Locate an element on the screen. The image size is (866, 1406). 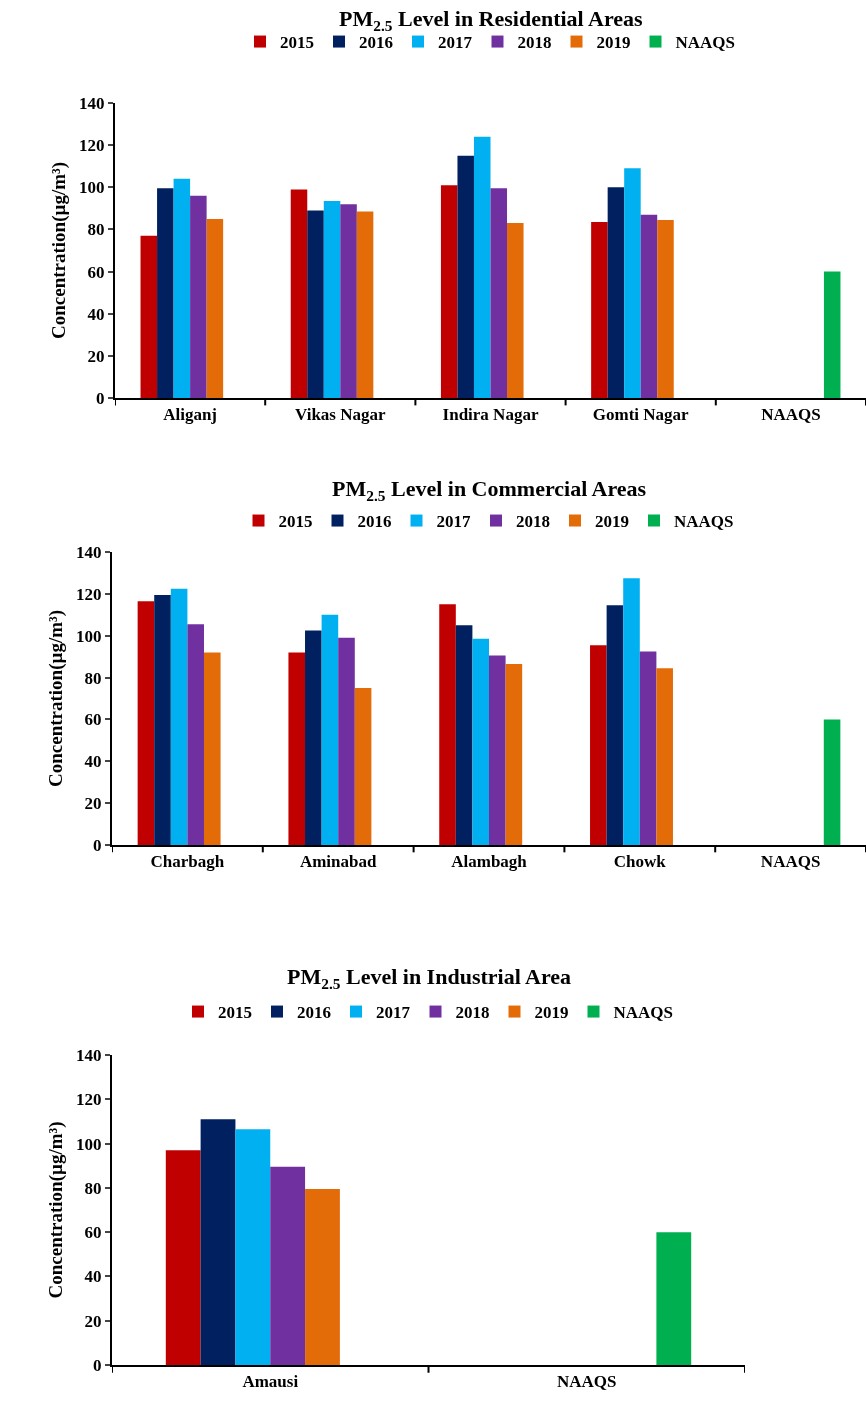
x-tick-label: Chowk is located at coordinates (640, 862).